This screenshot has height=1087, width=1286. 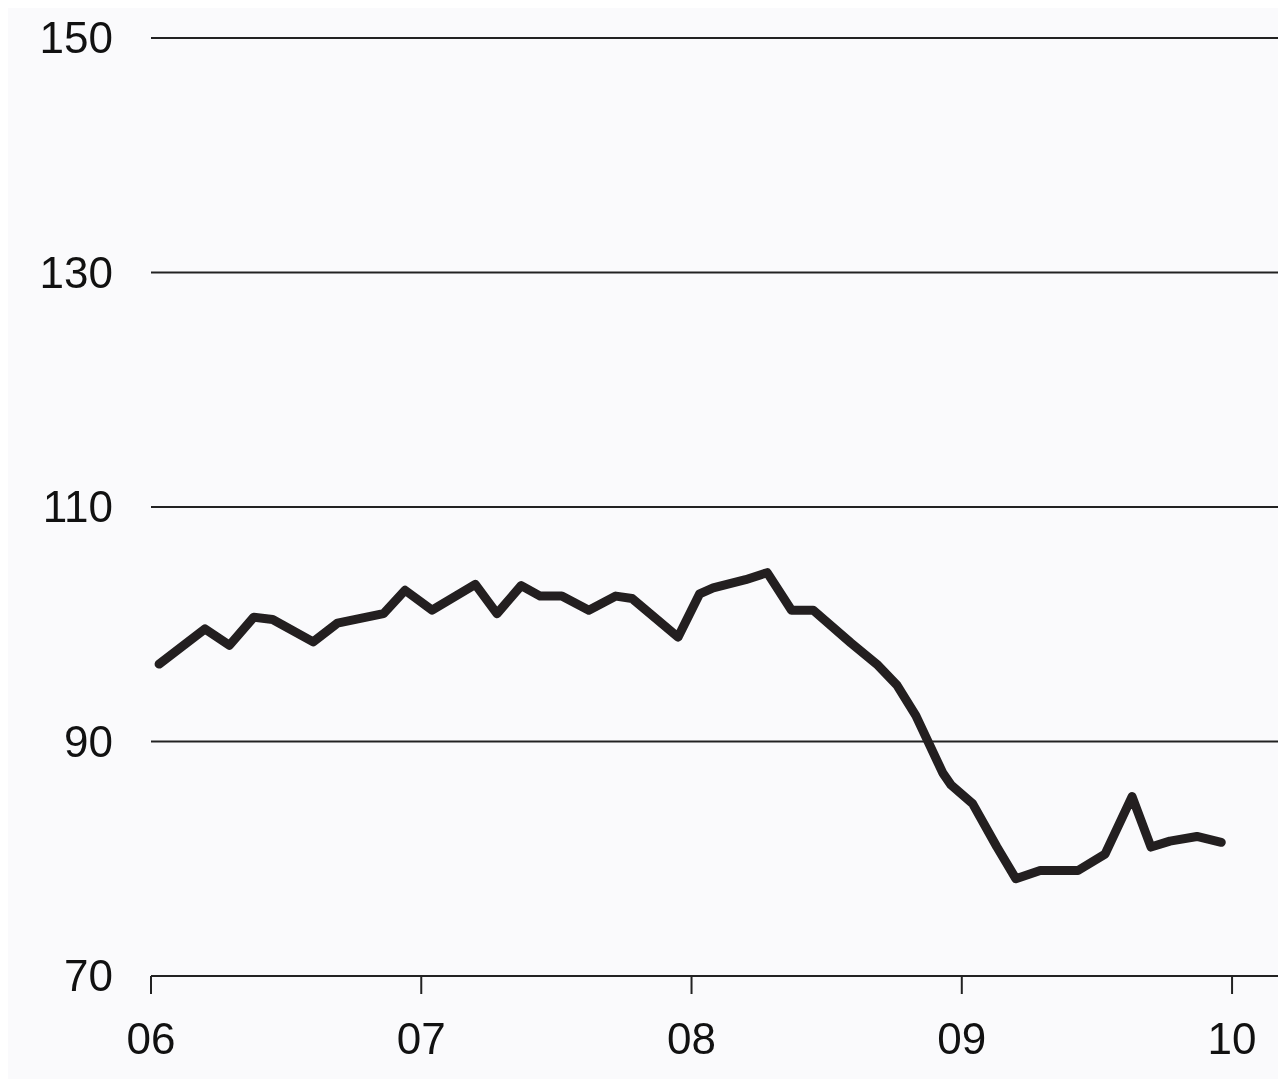 What do you see at coordinates (88, 975) in the screenshot?
I see `y-tick-label: 70` at bounding box center [88, 975].